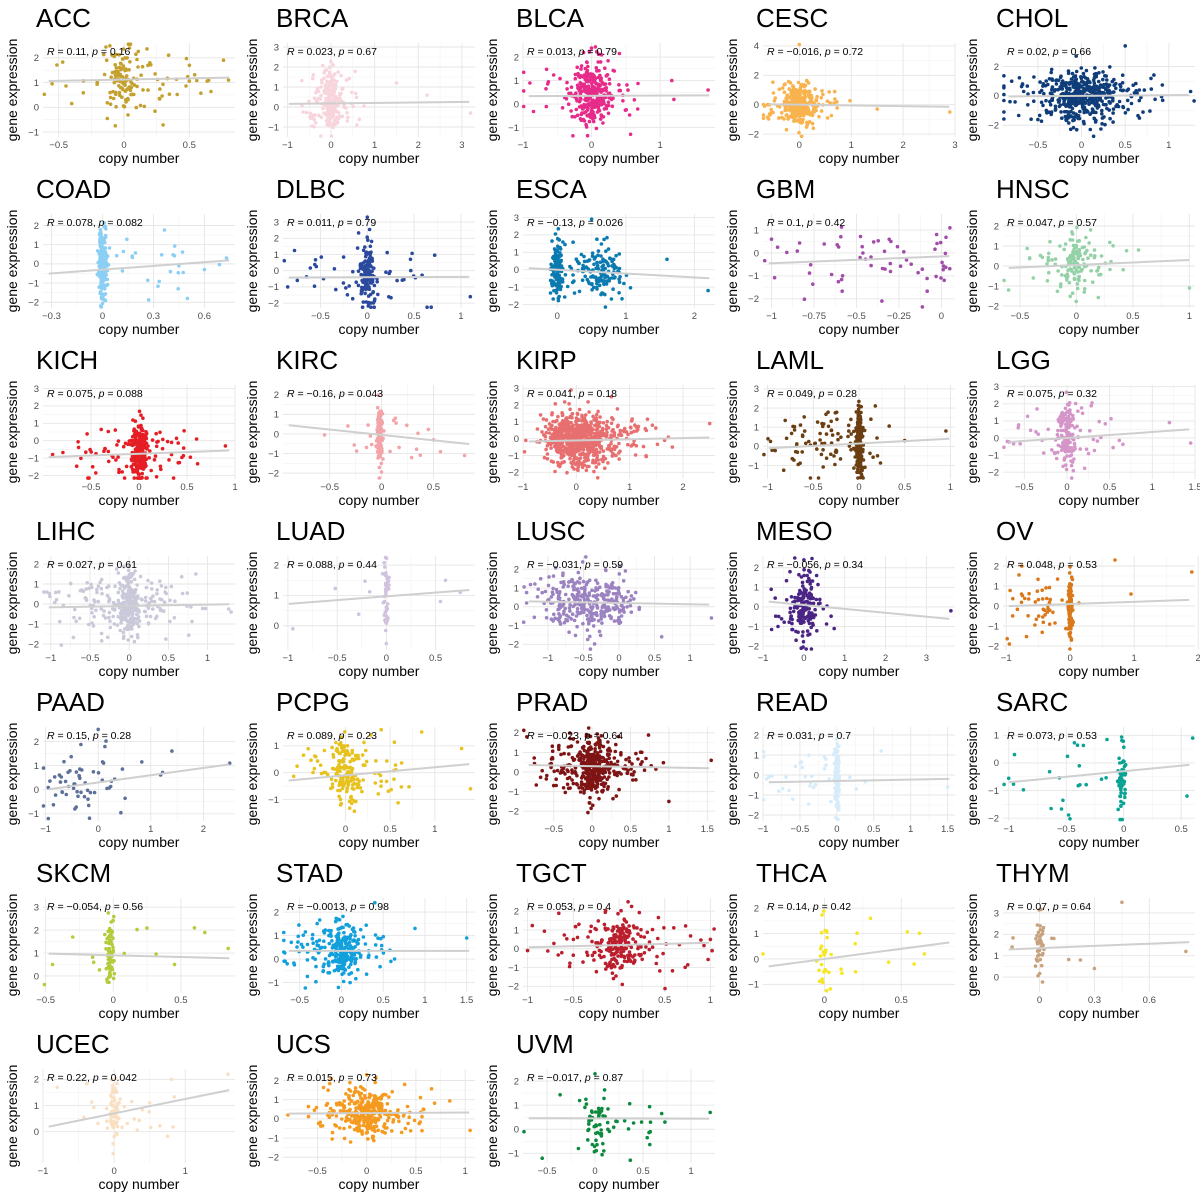 This screenshot has width=1200, height=1200. Describe the element at coordinates (276, 47) in the screenshot. I see `y-tick-label: 3` at that location.